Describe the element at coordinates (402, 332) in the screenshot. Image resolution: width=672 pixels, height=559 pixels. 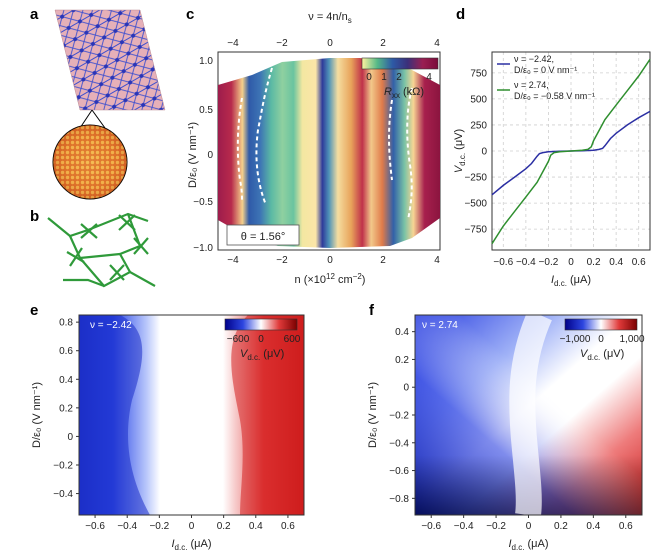
I see `y-tick: 0.4` at that location.